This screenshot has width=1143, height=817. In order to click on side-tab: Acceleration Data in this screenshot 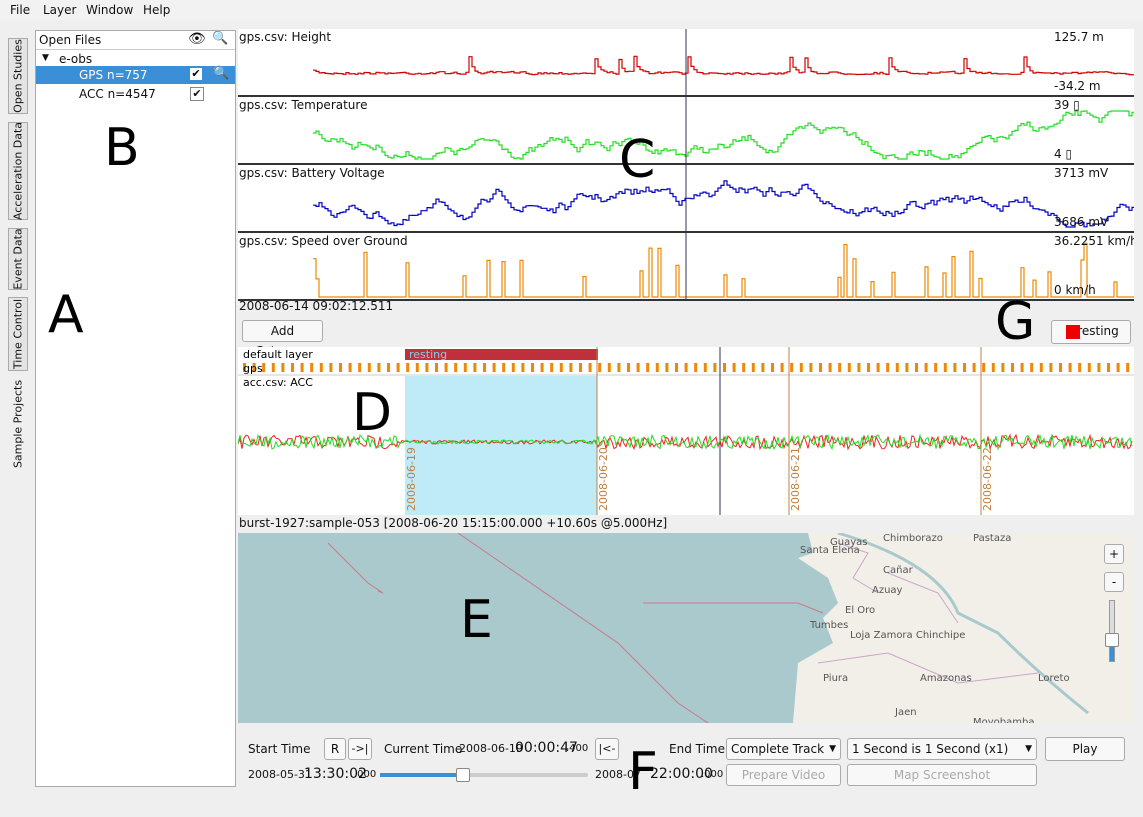, I will do `click(18, 171)`.